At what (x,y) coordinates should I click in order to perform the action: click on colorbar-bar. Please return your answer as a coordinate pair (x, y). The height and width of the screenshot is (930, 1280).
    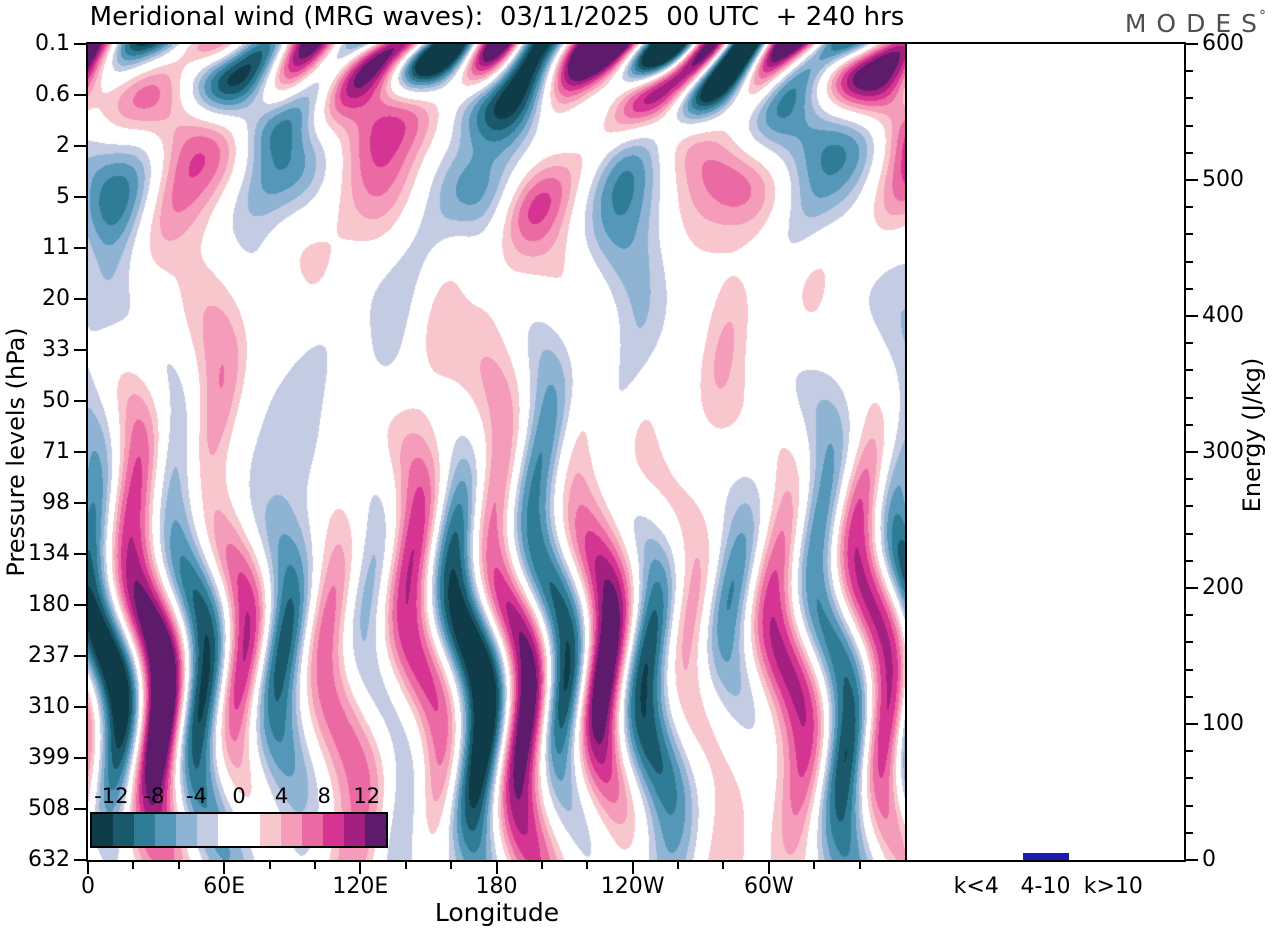
    Looking at the image, I should click on (239, 830).